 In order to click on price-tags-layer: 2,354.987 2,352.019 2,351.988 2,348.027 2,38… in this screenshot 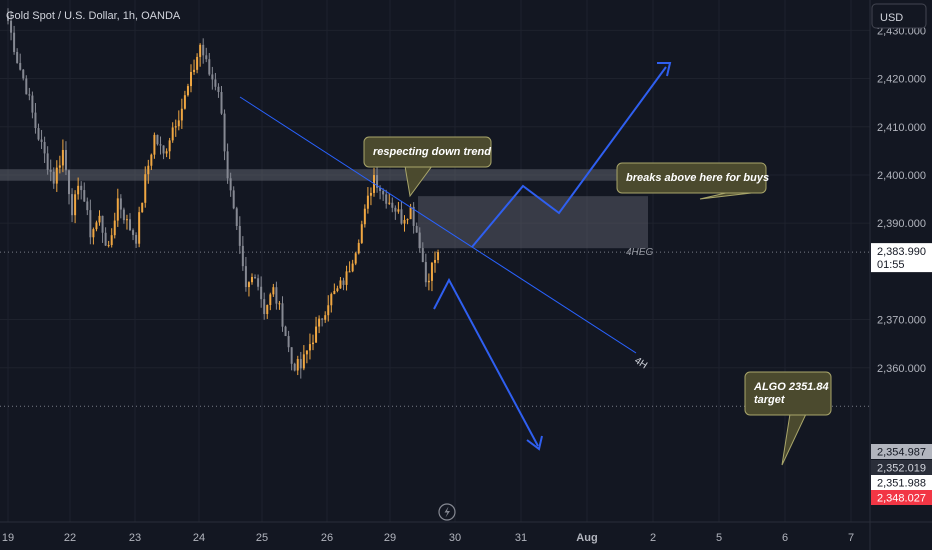, I will do `click(901, 374)`.